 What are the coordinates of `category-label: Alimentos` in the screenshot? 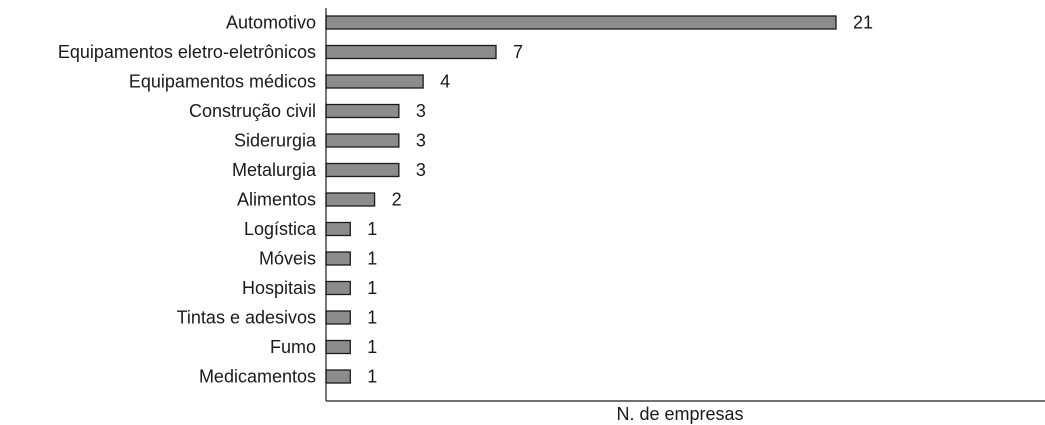 It's located at (276, 200).